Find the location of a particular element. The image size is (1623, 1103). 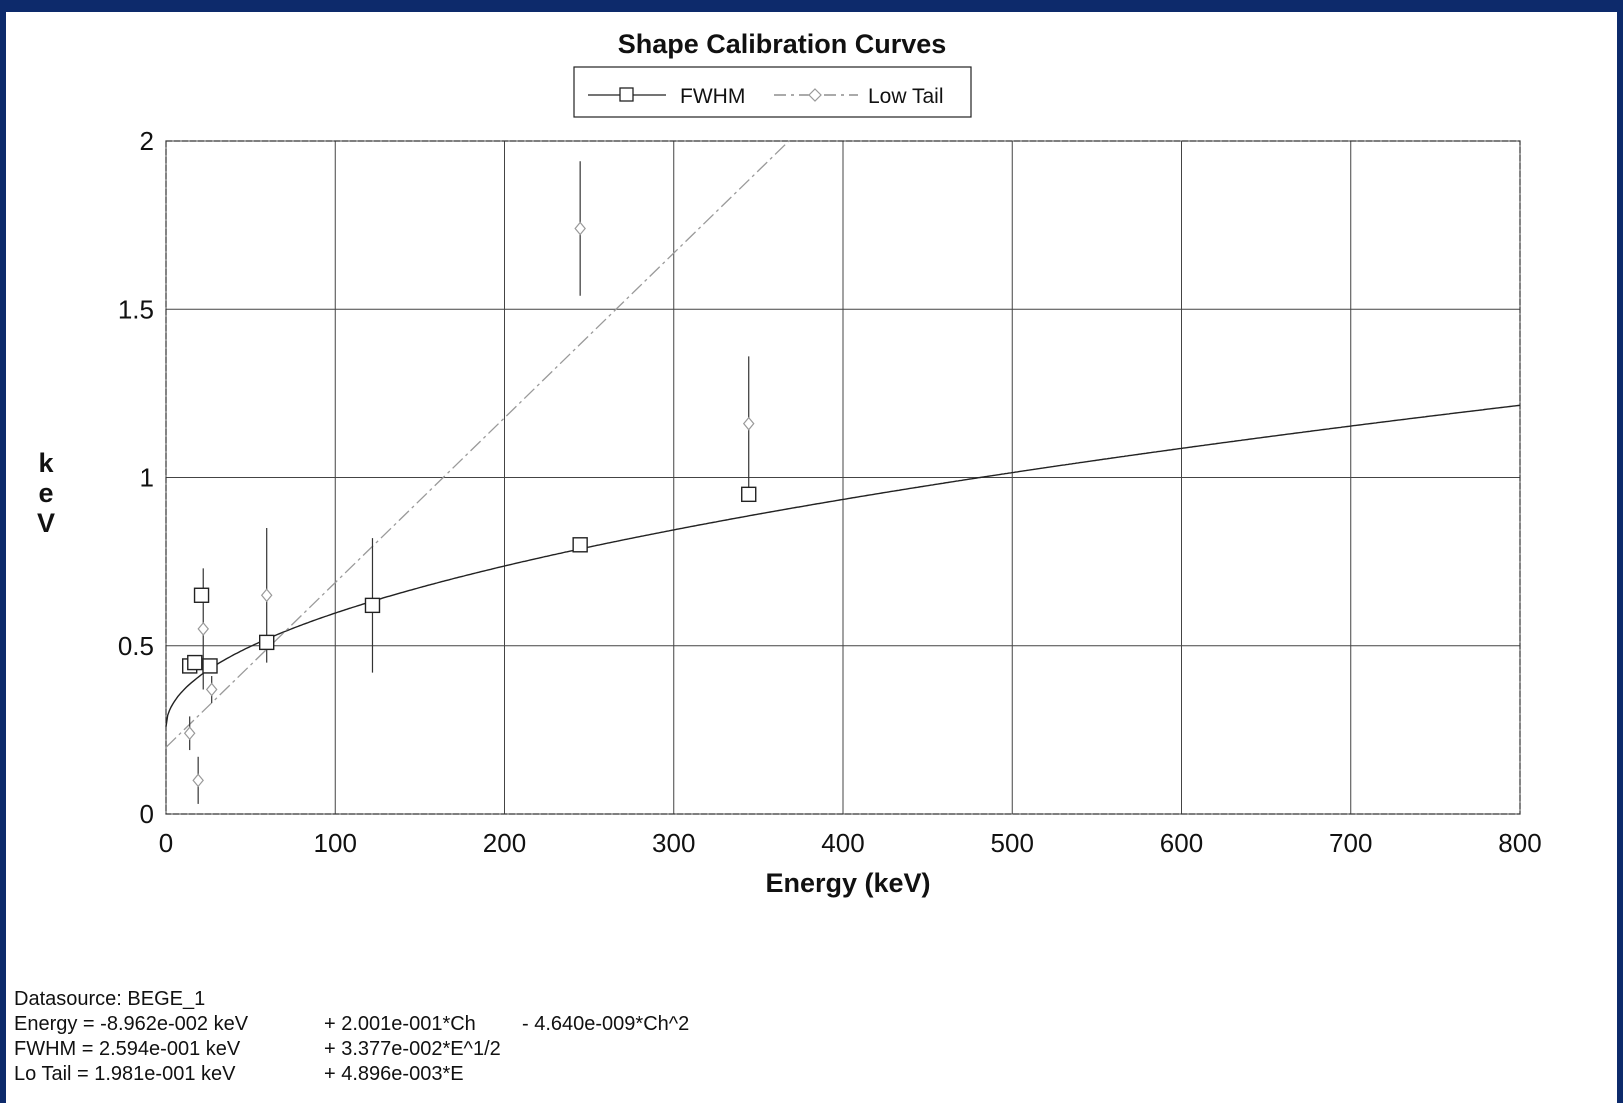

y-tick-label: 2 is located at coordinates (147, 141).